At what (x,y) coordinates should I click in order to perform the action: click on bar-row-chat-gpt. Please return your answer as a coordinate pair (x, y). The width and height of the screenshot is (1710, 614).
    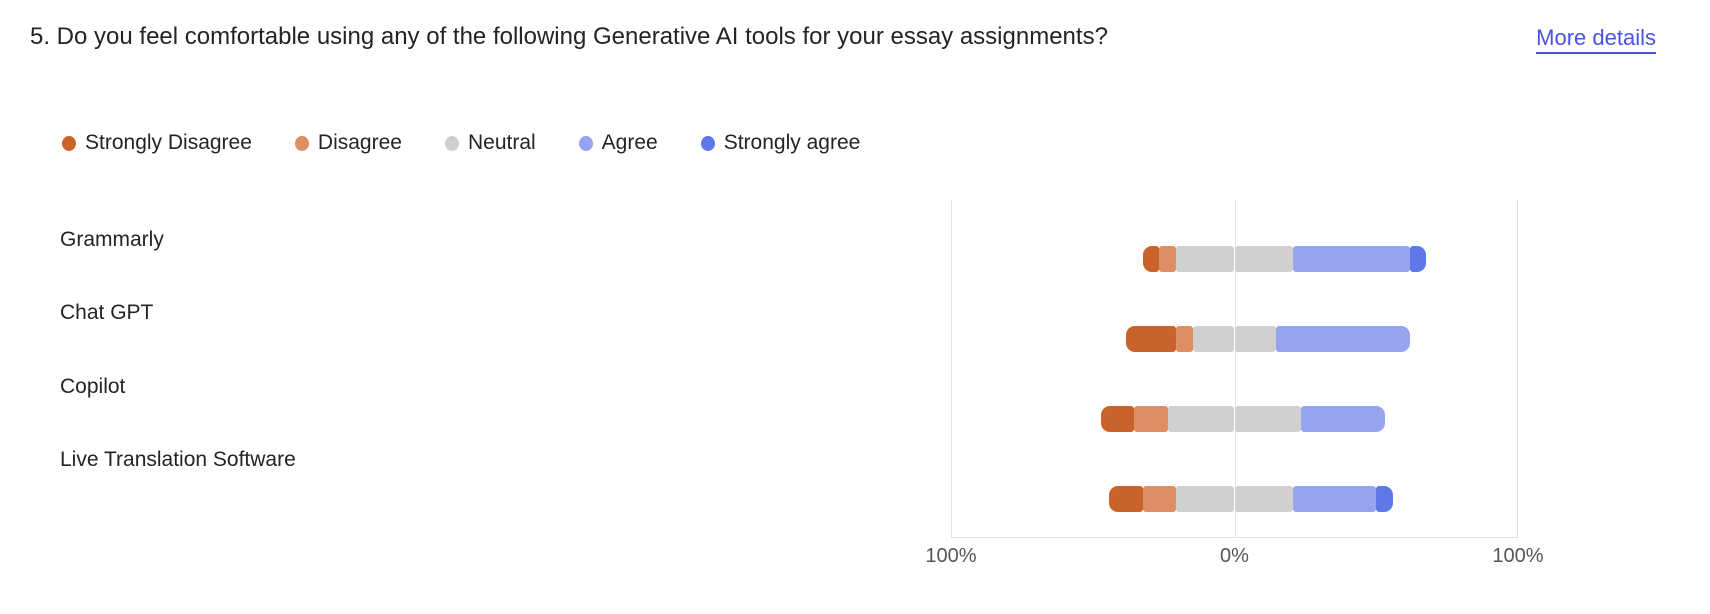
    Looking at the image, I should click on (1234, 339).